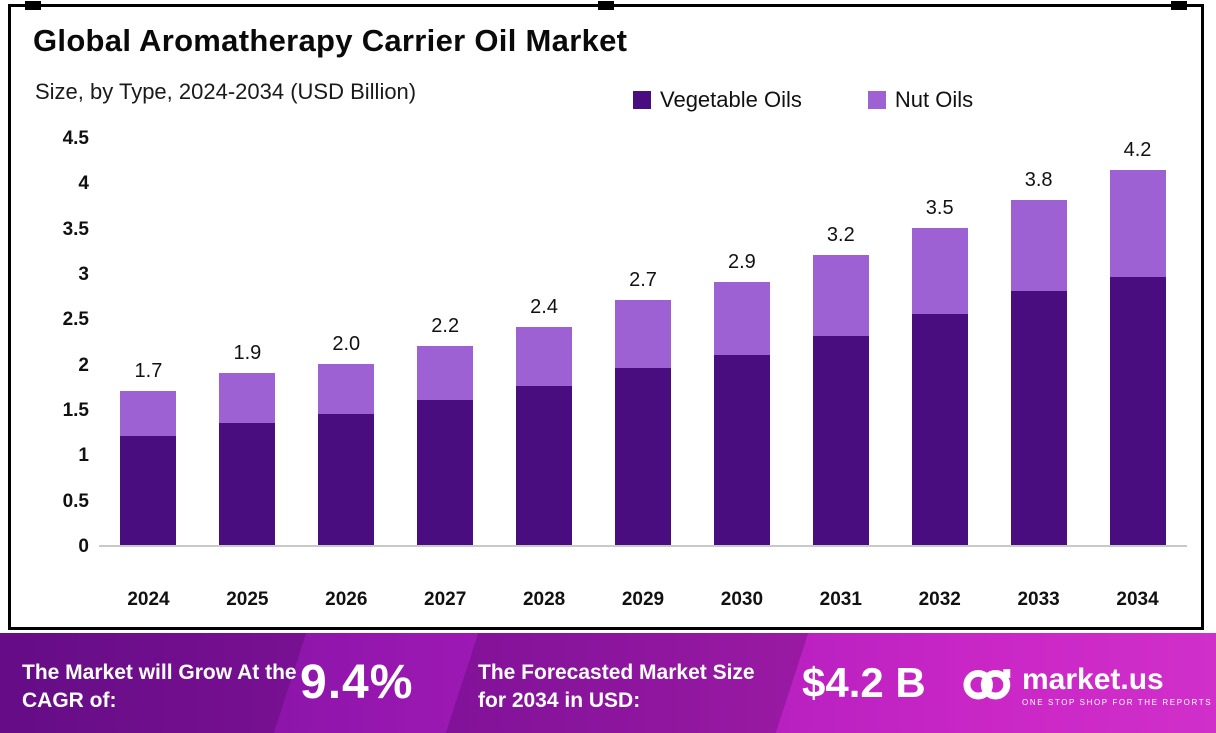 The height and width of the screenshot is (733, 1216). What do you see at coordinates (148, 599) in the screenshot?
I see `x-axis-label: 2024` at bounding box center [148, 599].